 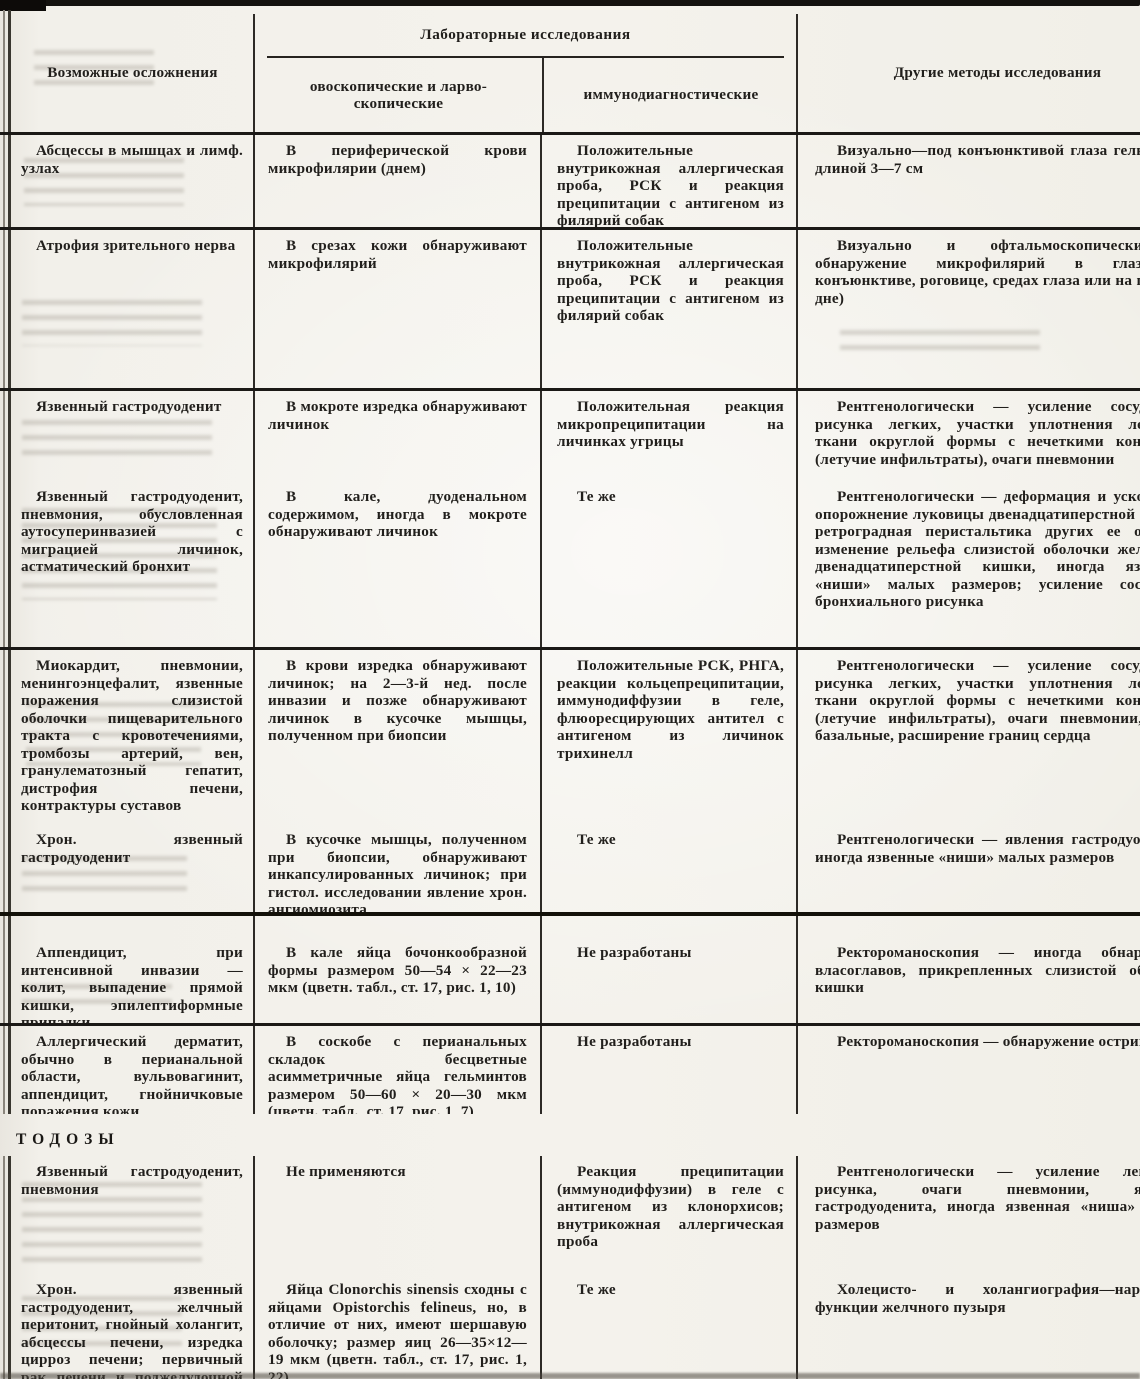 What do you see at coordinates (136, 245) in the screenshot?
I see `complications-text: Атрофия зрительного нерва` at bounding box center [136, 245].